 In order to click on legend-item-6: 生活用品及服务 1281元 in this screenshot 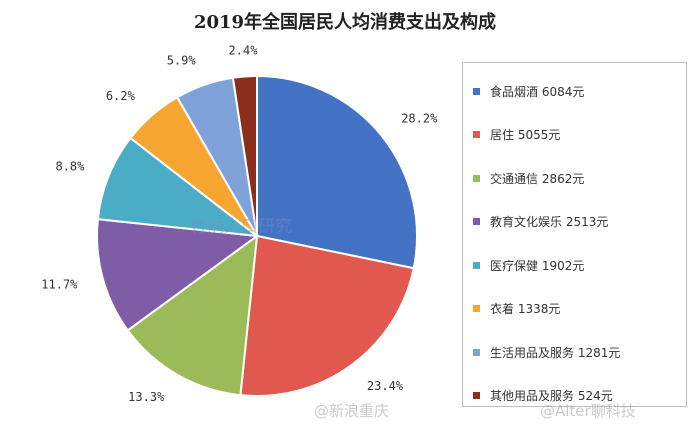, I will do `click(546, 352)`.